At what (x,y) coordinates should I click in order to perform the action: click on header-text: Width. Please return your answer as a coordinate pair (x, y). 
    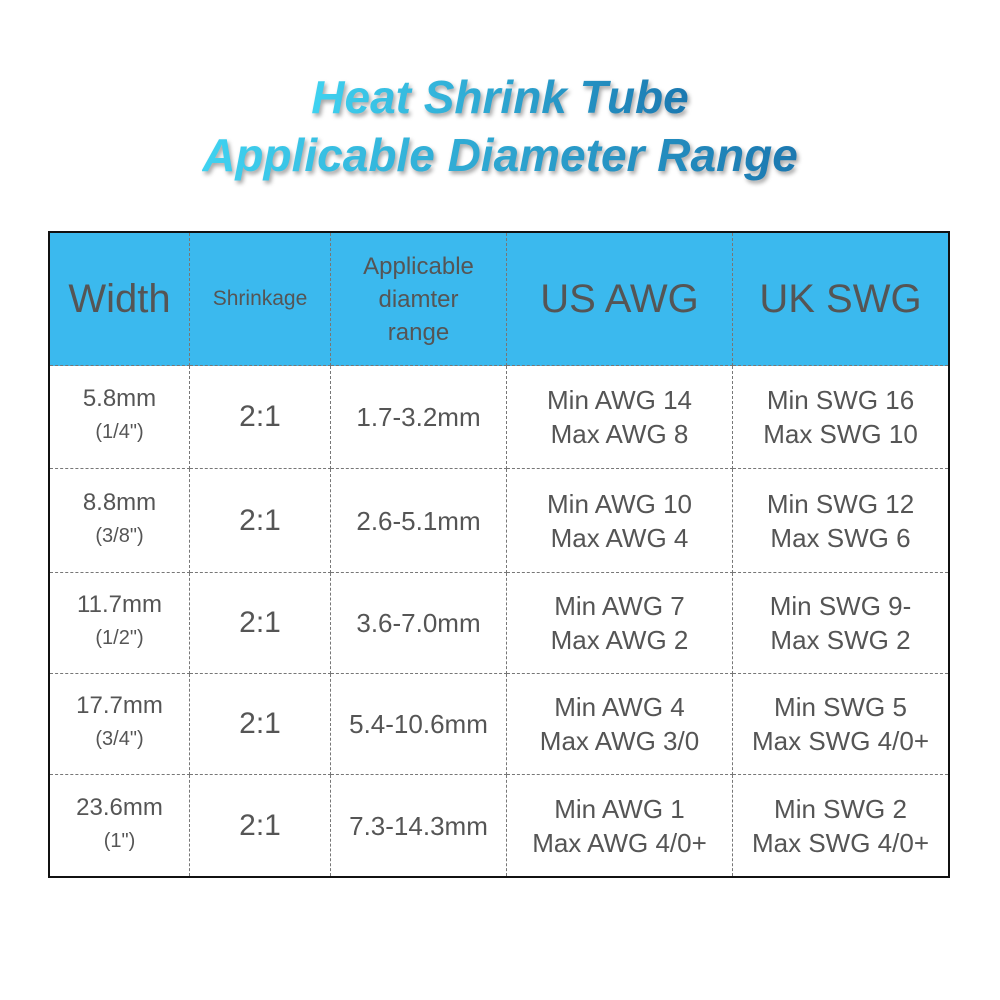
    Looking at the image, I should click on (119, 299).